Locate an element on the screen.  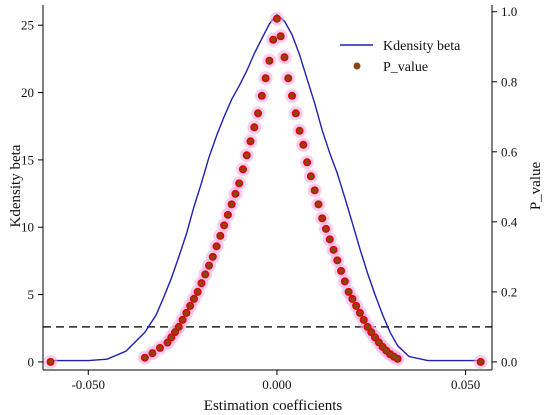
y-right-tick-label: 0.4 is located at coordinates (509, 221).